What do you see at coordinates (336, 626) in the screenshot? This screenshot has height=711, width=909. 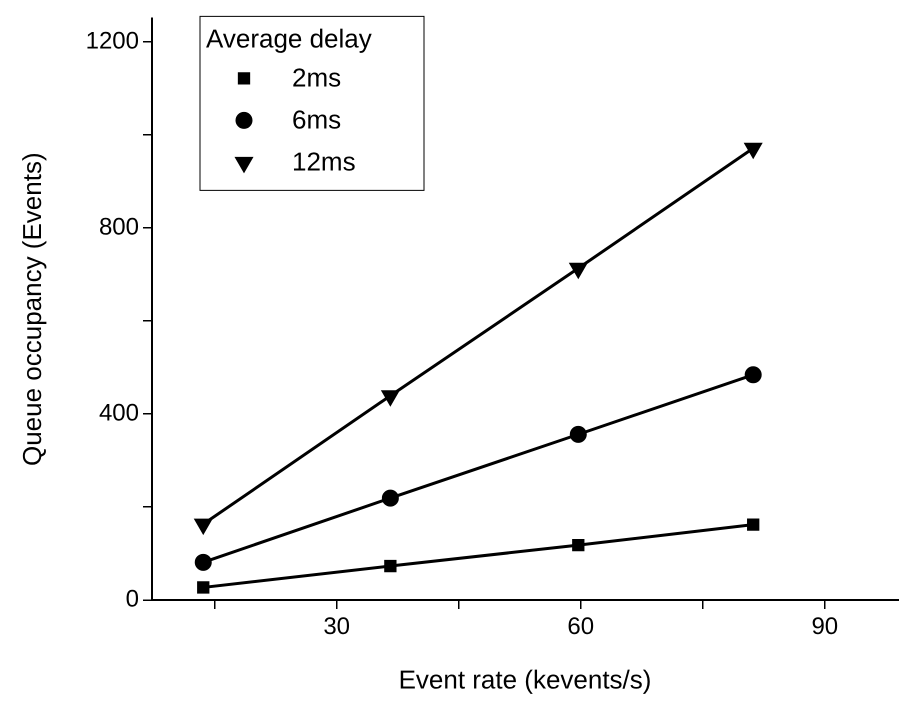 I see `x-tick-label: 30` at bounding box center [336, 626].